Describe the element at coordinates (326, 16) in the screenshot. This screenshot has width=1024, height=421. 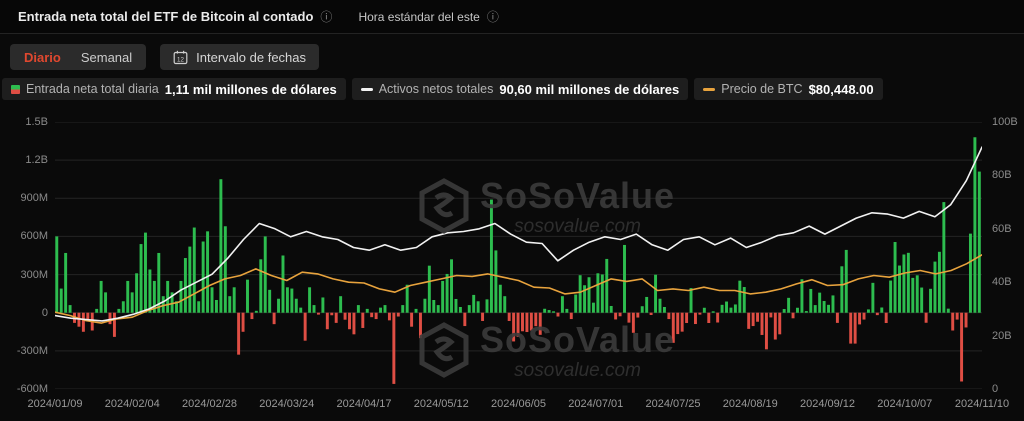
I see `title-info-icon: ⓘ` at that location.